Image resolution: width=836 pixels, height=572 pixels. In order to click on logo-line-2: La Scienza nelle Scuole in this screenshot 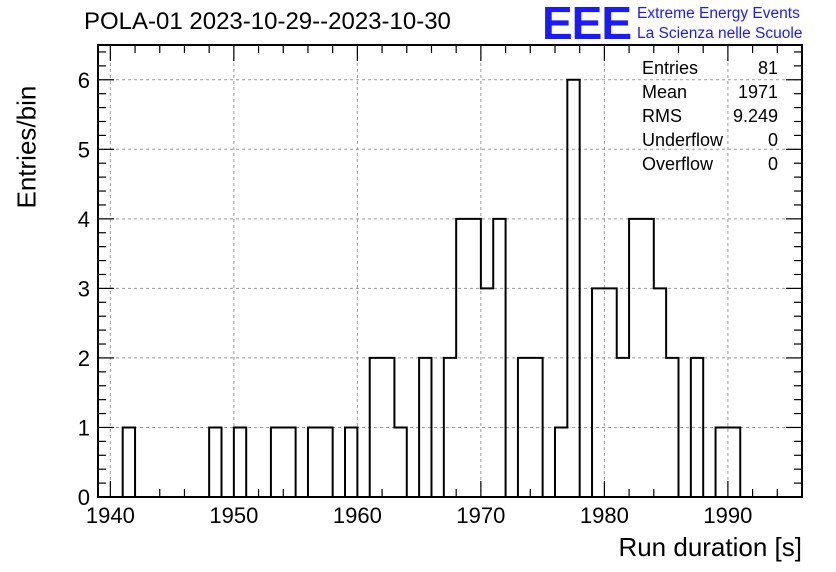, I will do `click(720, 33)`.